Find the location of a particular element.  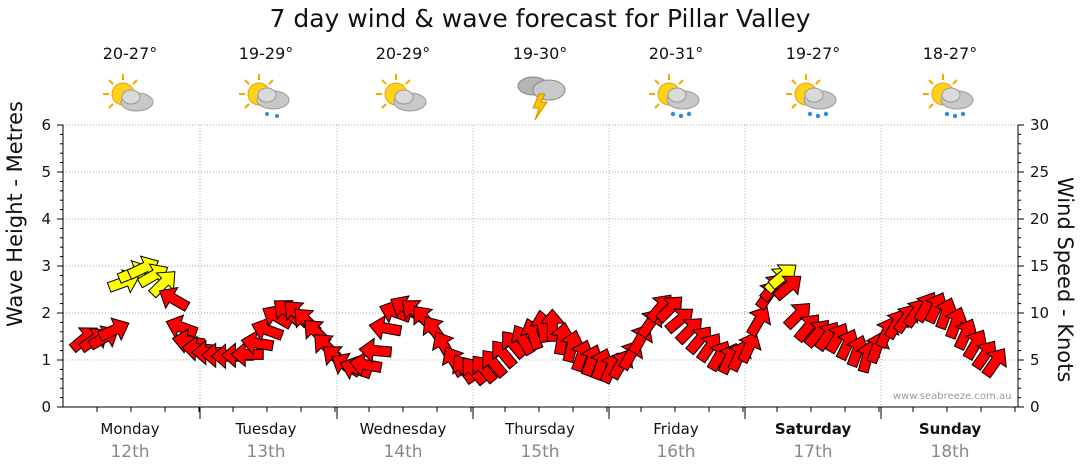

watermark: www.seabreeze.com.au is located at coordinates (952, 396).